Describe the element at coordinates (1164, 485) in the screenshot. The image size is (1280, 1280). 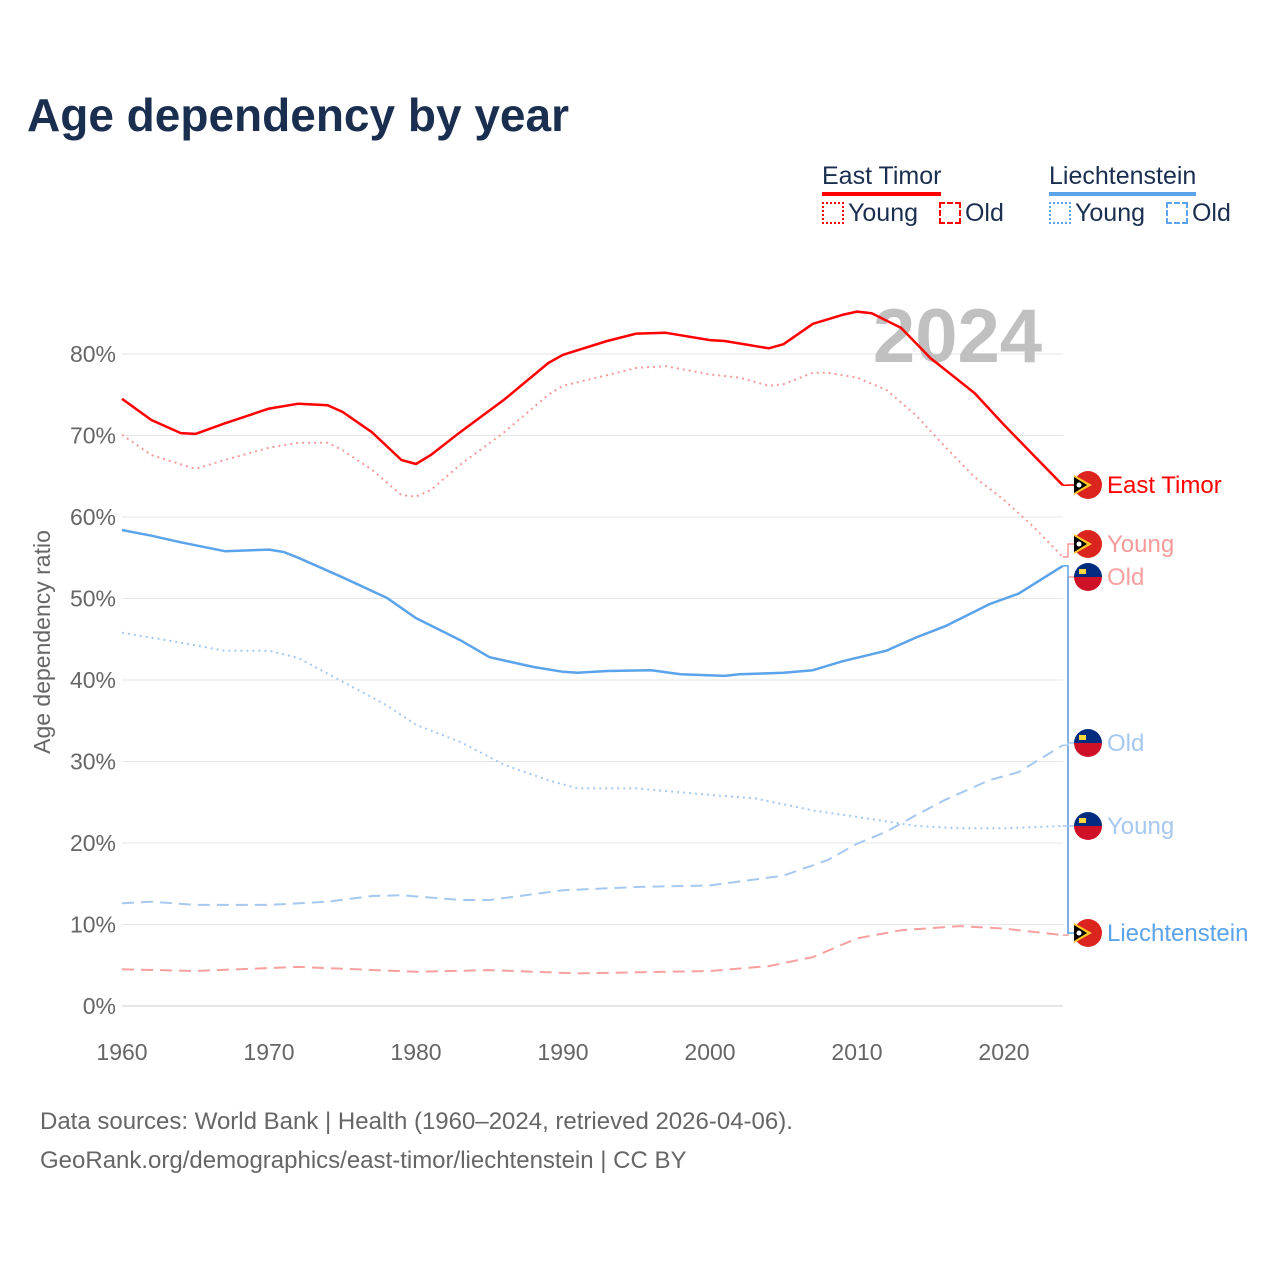
I see `series-end-label: East Timor` at that location.